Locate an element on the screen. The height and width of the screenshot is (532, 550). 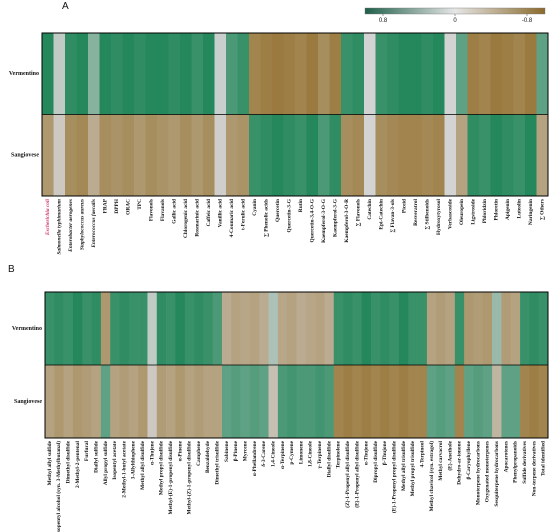
column-label: Luteolin is located at coordinates (519, 208).